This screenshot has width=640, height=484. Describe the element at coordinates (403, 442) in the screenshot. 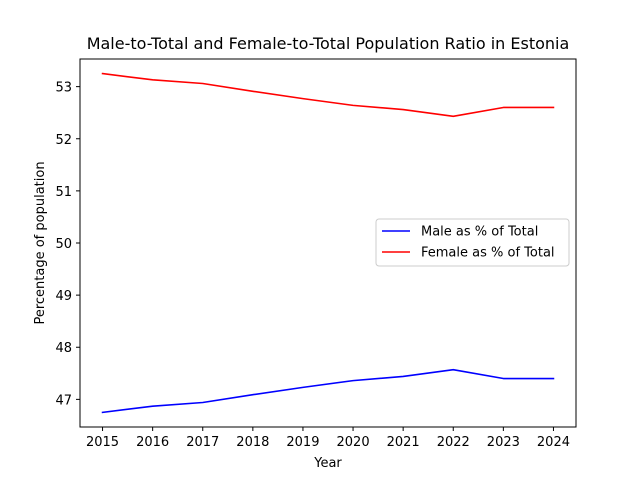

I see `x-tick-label: 2021` at that location.